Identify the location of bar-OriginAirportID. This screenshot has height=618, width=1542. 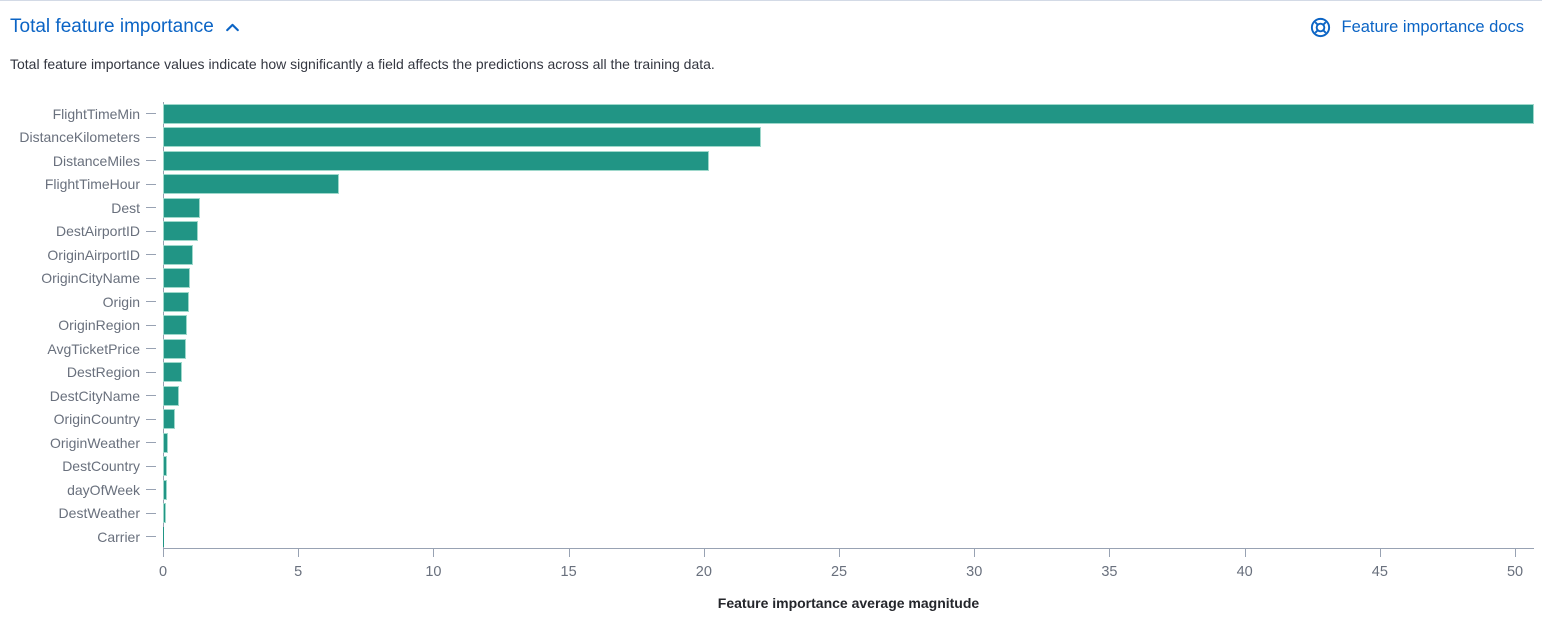
(178, 254).